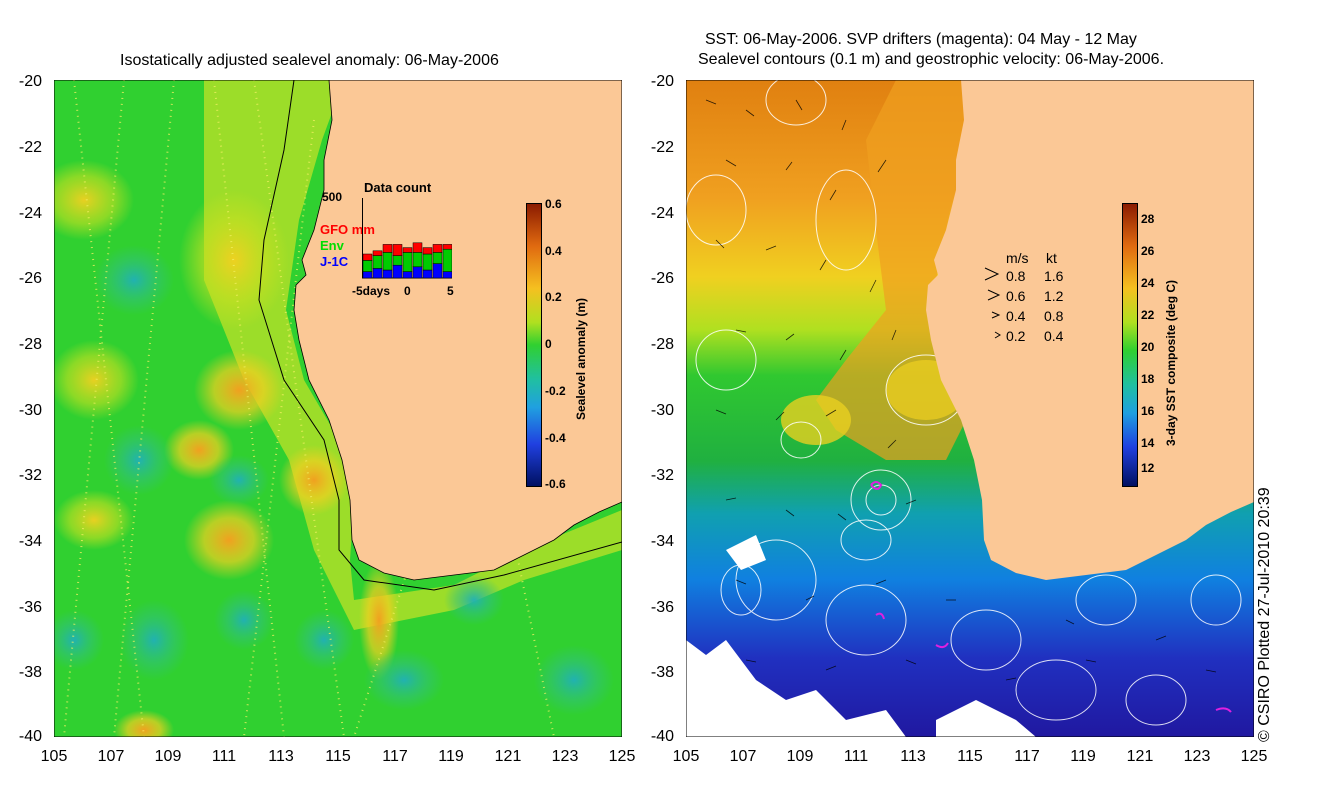  What do you see at coordinates (407, 291) in the screenshot?
I see `data-count-xlabel: 0` at bounding box center [407, 291].